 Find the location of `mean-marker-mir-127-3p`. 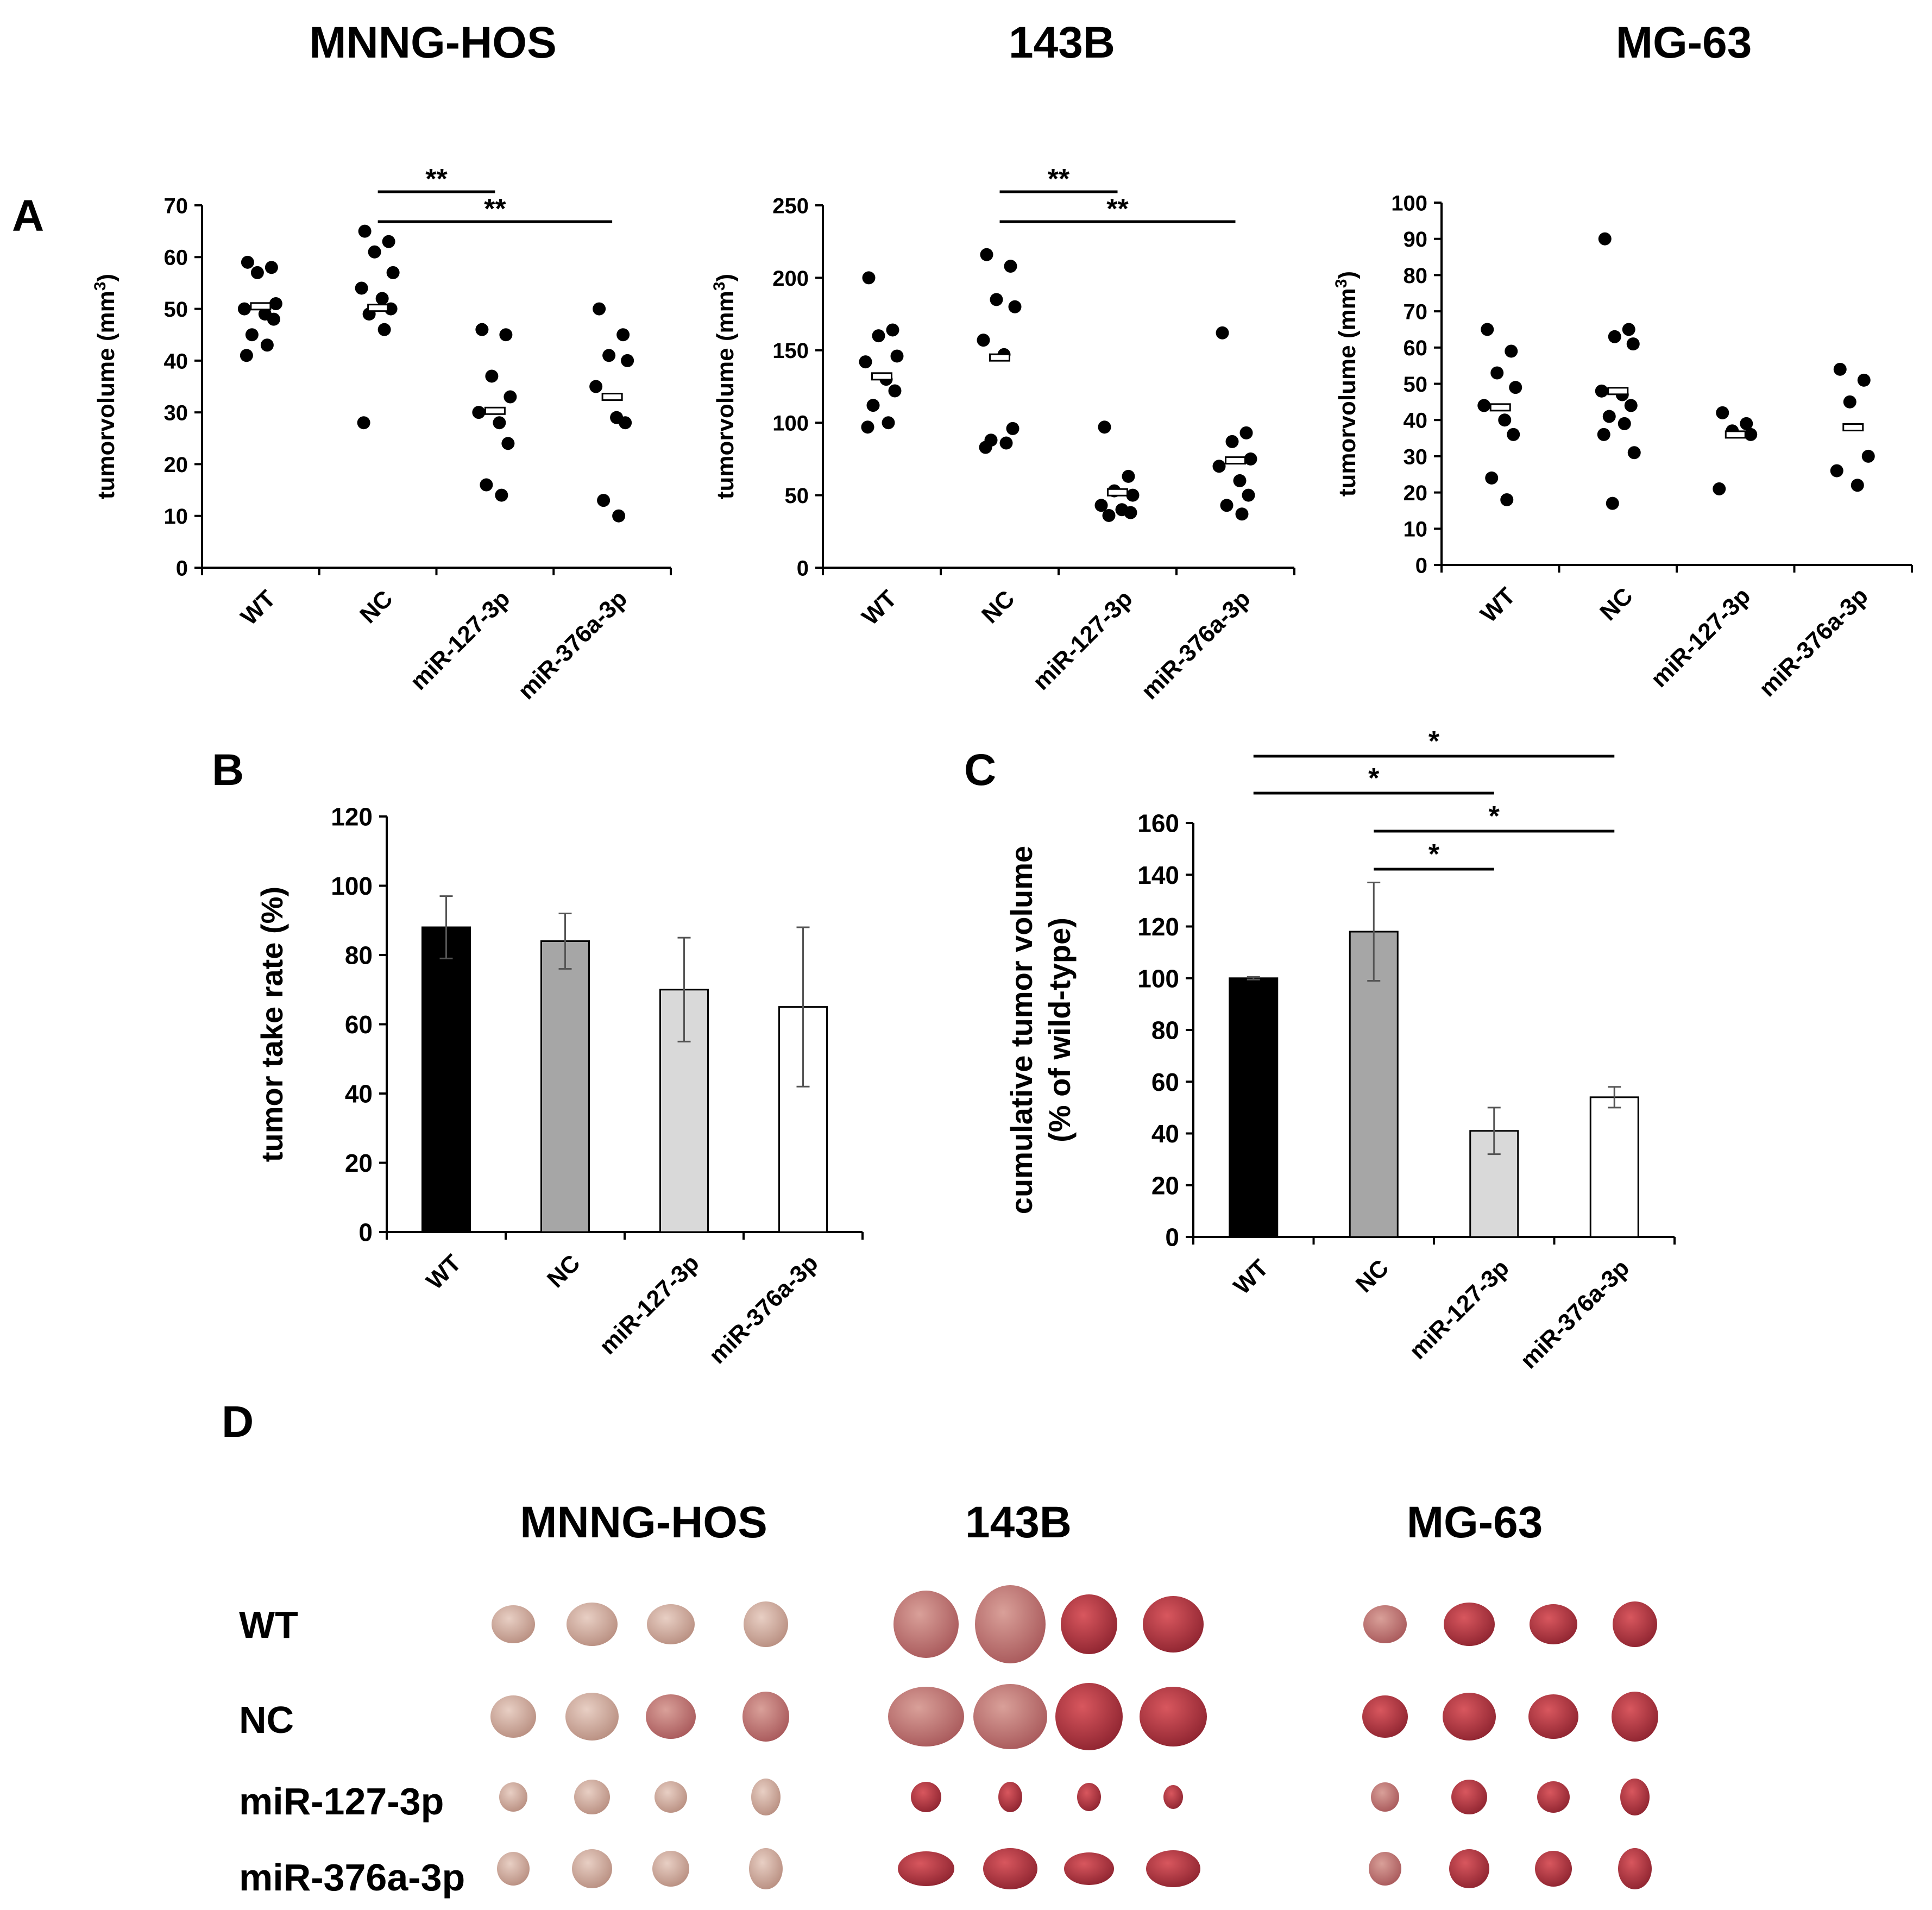

mean-marker-mir-127-3p is located at coordinates (1736, 434).